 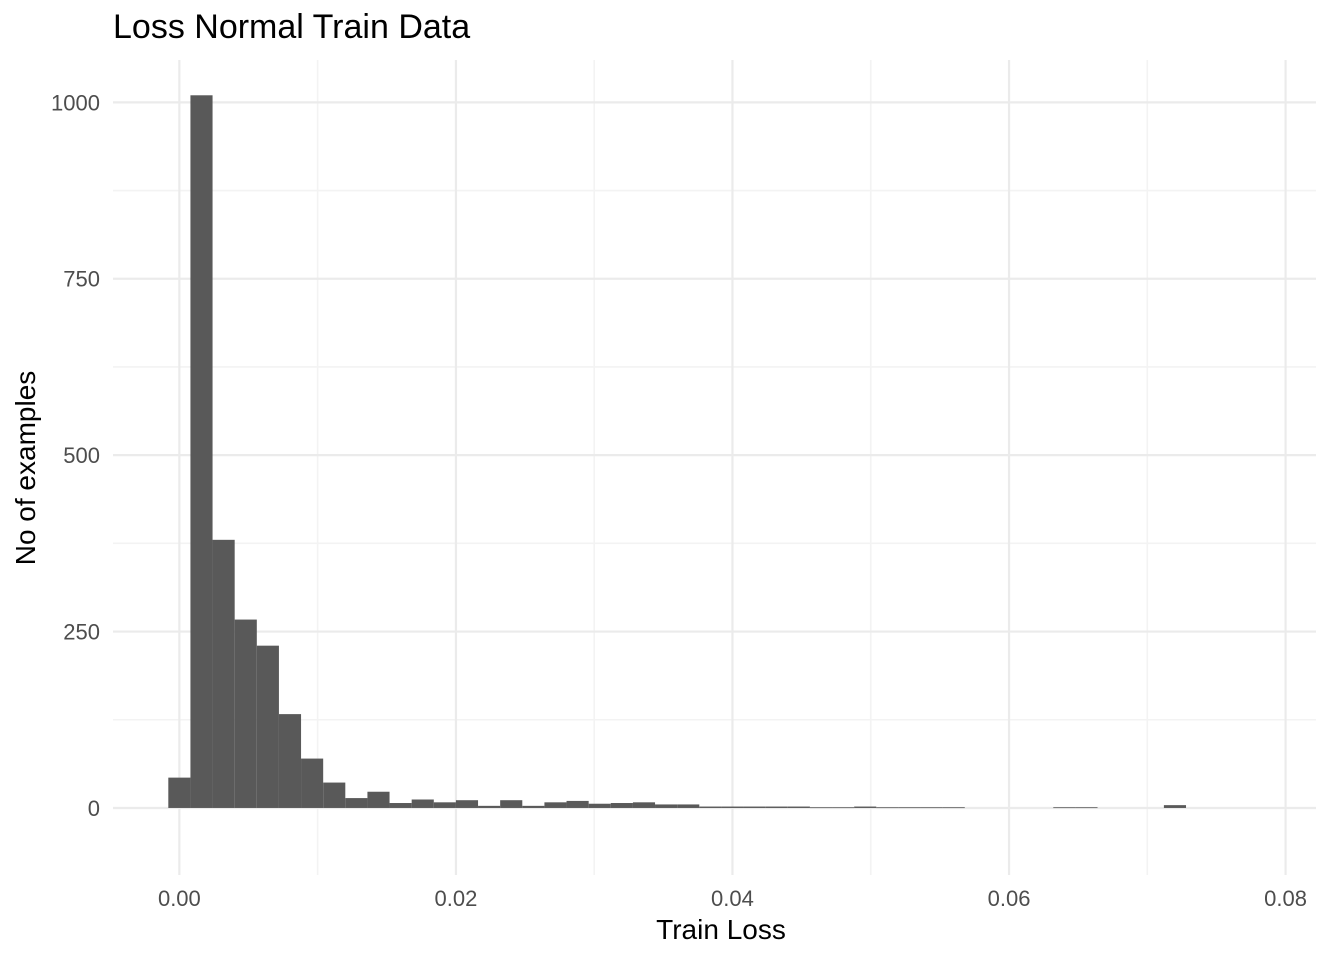 I want to click on y-tick-label: 0, so click(x=94, y=808).